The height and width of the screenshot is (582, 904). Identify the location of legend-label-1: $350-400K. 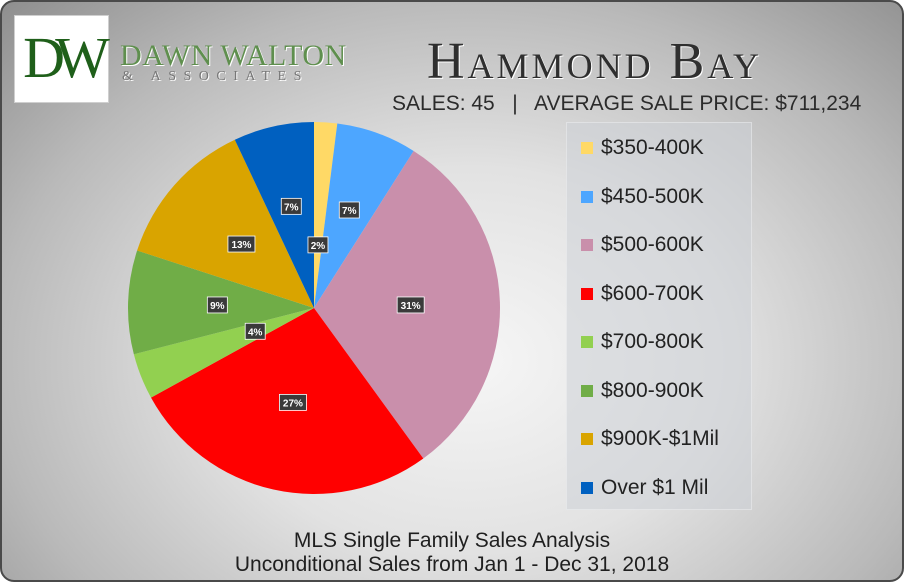
(652, 147).